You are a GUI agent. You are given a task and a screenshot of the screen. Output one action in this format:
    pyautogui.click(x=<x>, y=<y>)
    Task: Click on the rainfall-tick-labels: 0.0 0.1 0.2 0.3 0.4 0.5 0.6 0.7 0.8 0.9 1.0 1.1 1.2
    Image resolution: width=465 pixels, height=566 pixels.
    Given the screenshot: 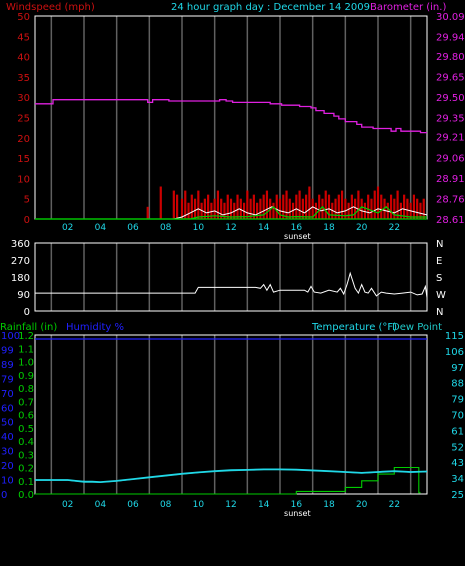 What is the action you would take?
    pyautogui.click(x=26, y=416)
    